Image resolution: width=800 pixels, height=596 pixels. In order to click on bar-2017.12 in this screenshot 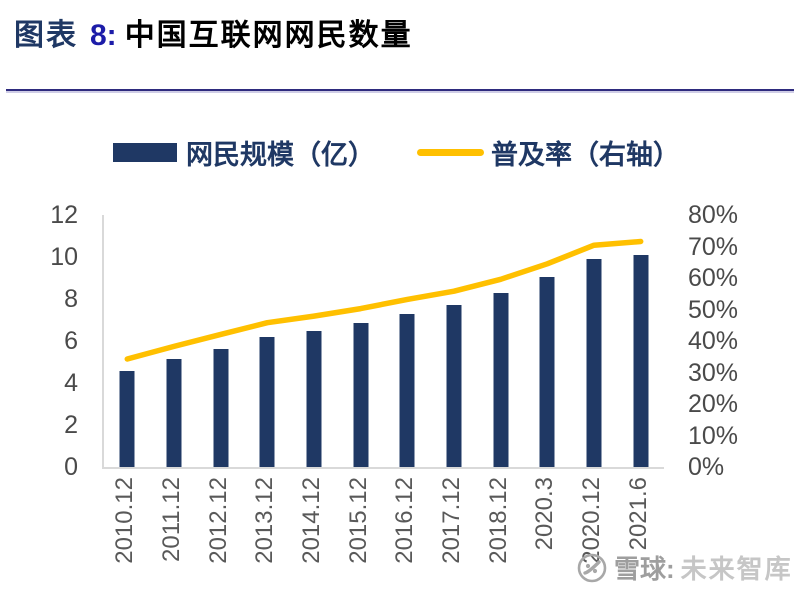, I will do `click(454, 385)`.